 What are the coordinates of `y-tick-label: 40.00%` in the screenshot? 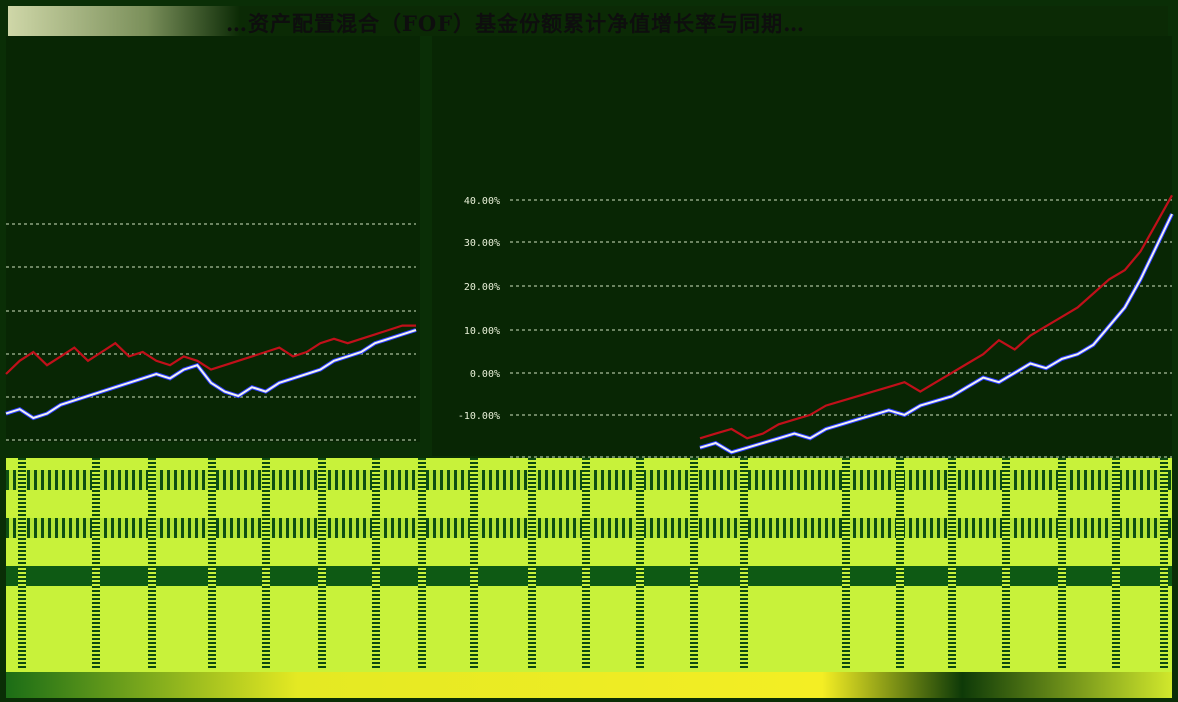 It's located at (482, 201).